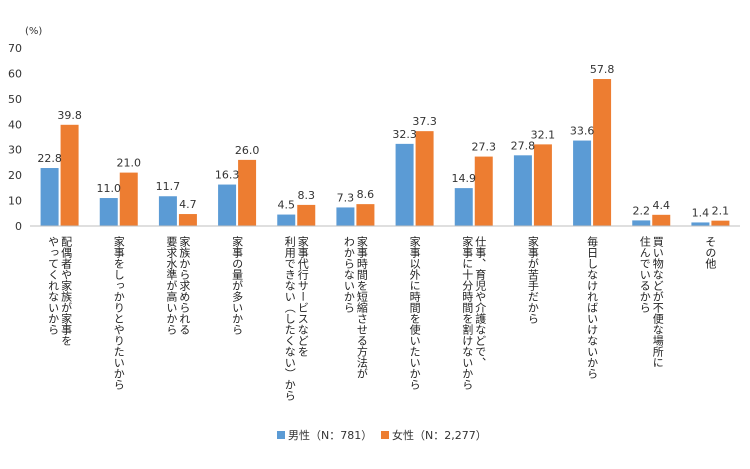 This screenshot has height=469, width=750. I want to click on data-label: 4.4, so click(662, 205).